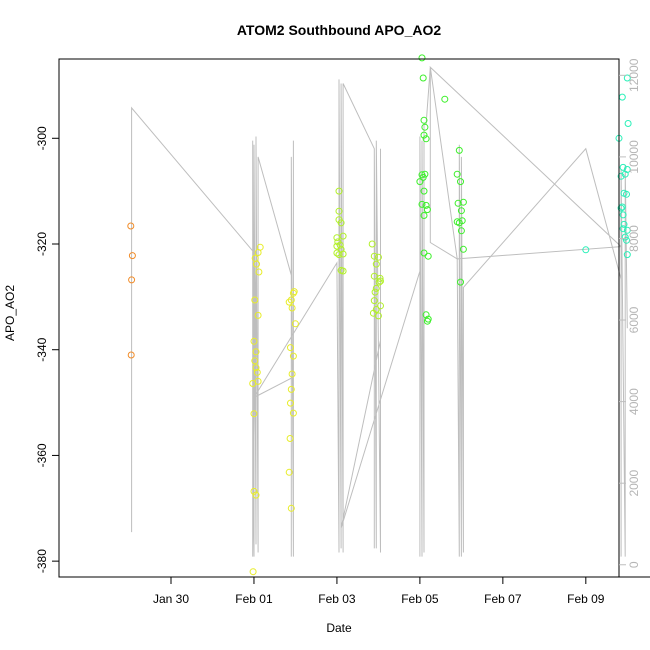 The height and width of the screenshot is (650, 650). Describe the element at coordinates (42, 561) in the screenshot. I see `y-tick-label: -380` at that location.